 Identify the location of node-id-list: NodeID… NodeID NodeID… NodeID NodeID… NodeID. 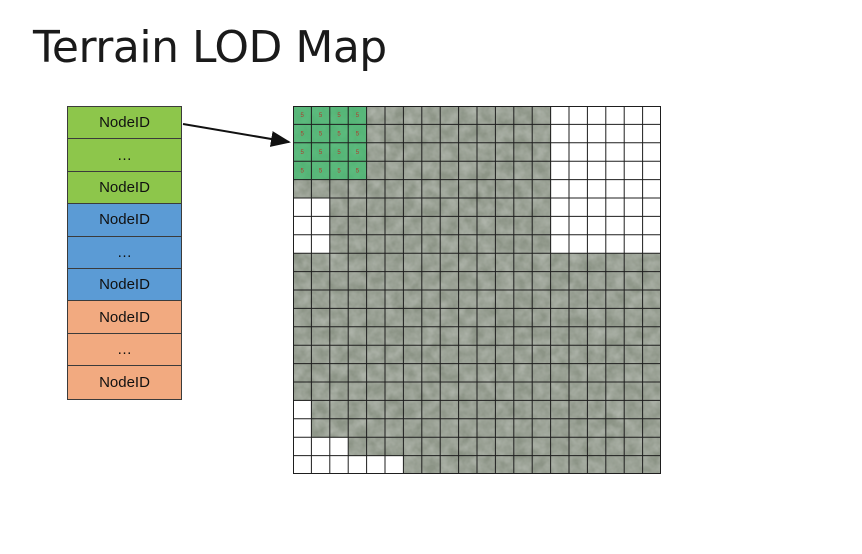
(124, 253).